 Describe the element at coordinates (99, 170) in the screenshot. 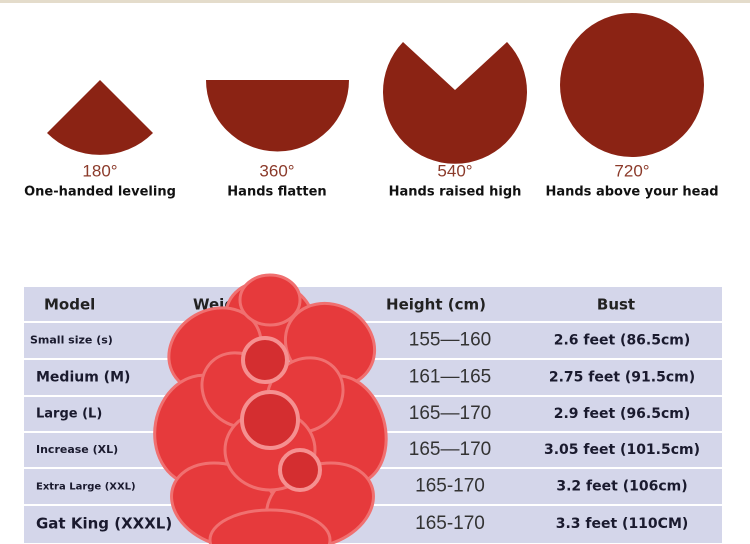

I see `degree-label: 180°` at that location.